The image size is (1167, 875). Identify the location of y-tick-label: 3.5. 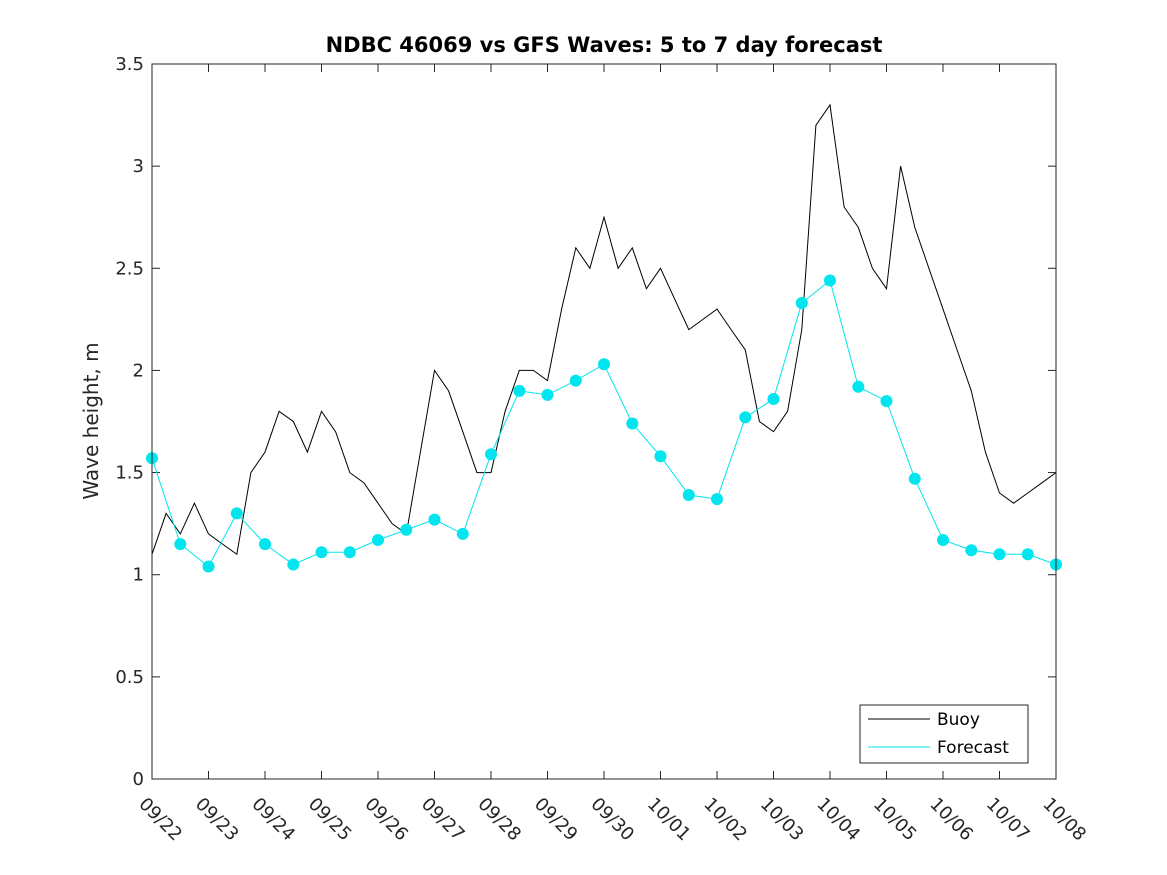
(129, 64).